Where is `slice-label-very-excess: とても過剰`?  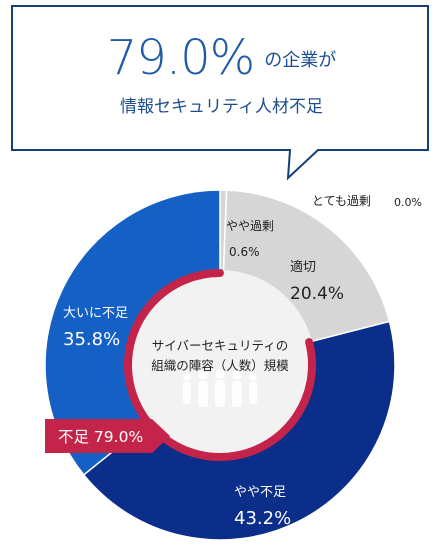
slice-label-very-excess: とても過剰 is located at coordinates (341, 201).